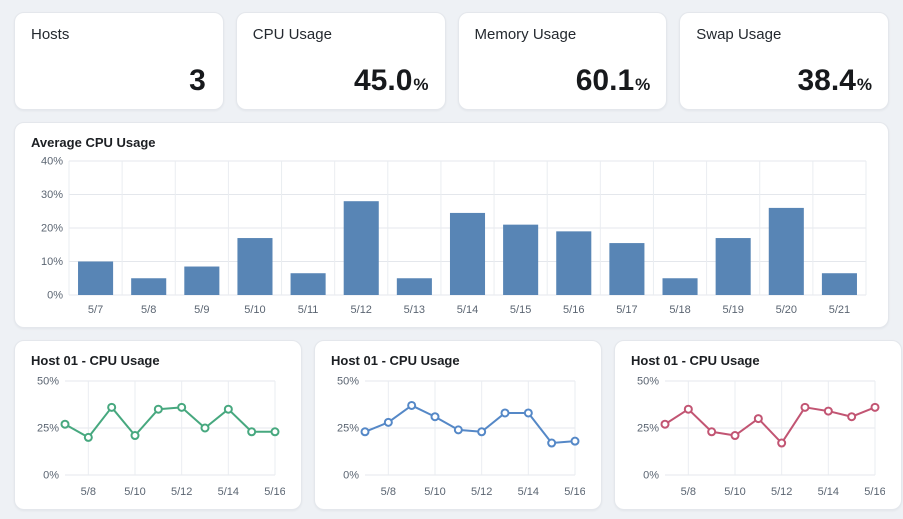 This screenshot has width=903, height=519. What do you see at coordinates (93, 142) in the screenshot?
I see `average-cpu-usage-title: Average CPU Usage` at bounding box center [93, 142].